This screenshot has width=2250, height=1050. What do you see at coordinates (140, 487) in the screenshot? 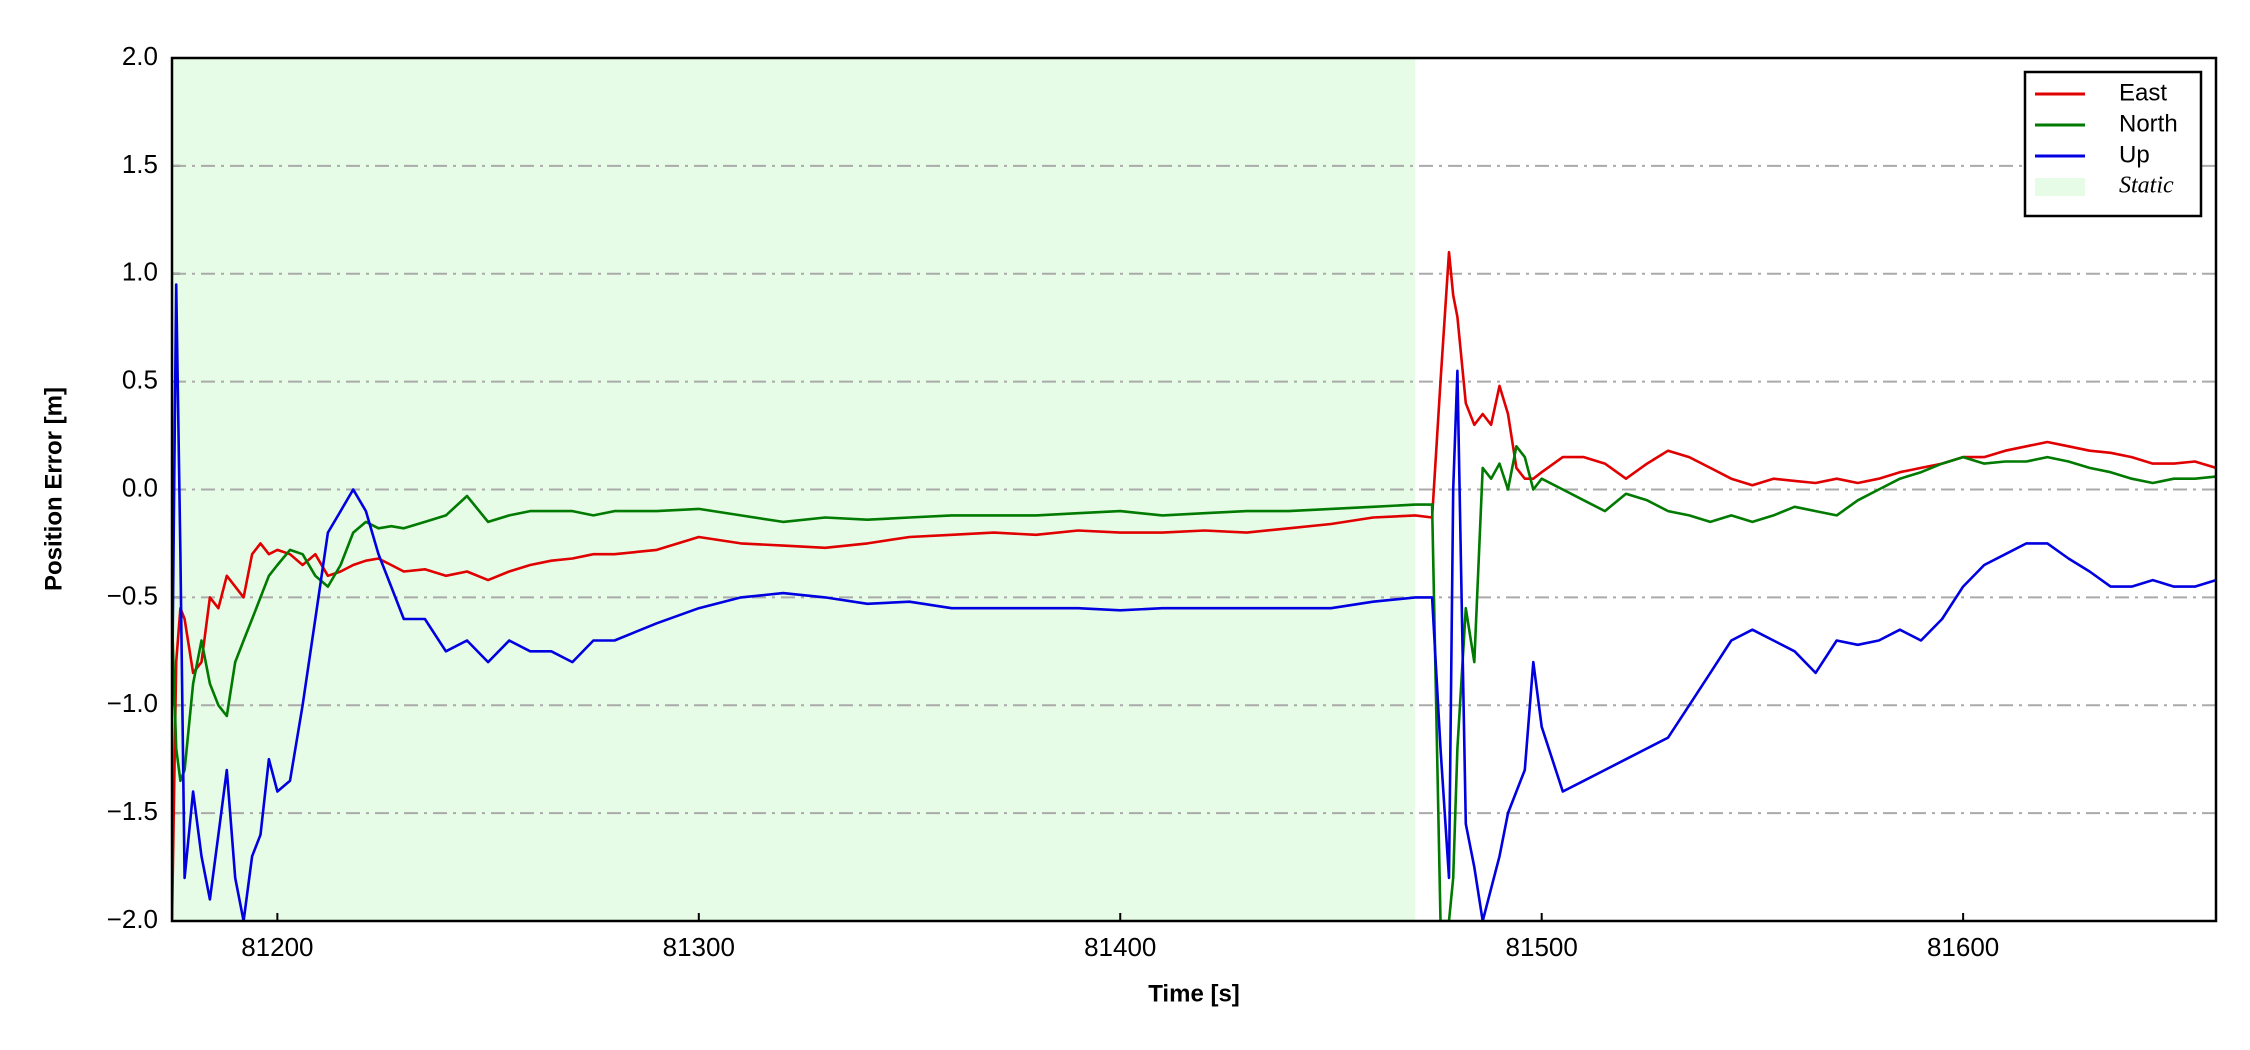
I see `y-tick-label: 0.0` at bounding box center [140, 487].